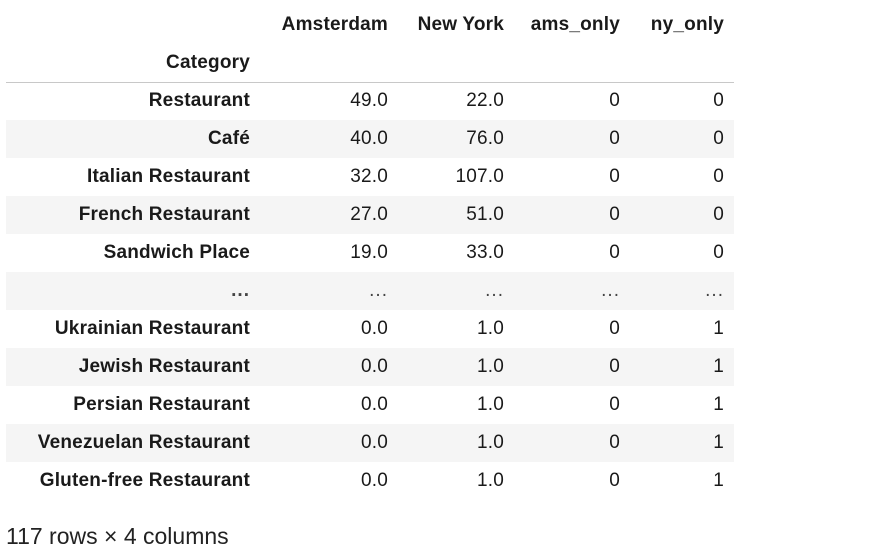  I want to click on row-index-label: Café, so click(229, 138).